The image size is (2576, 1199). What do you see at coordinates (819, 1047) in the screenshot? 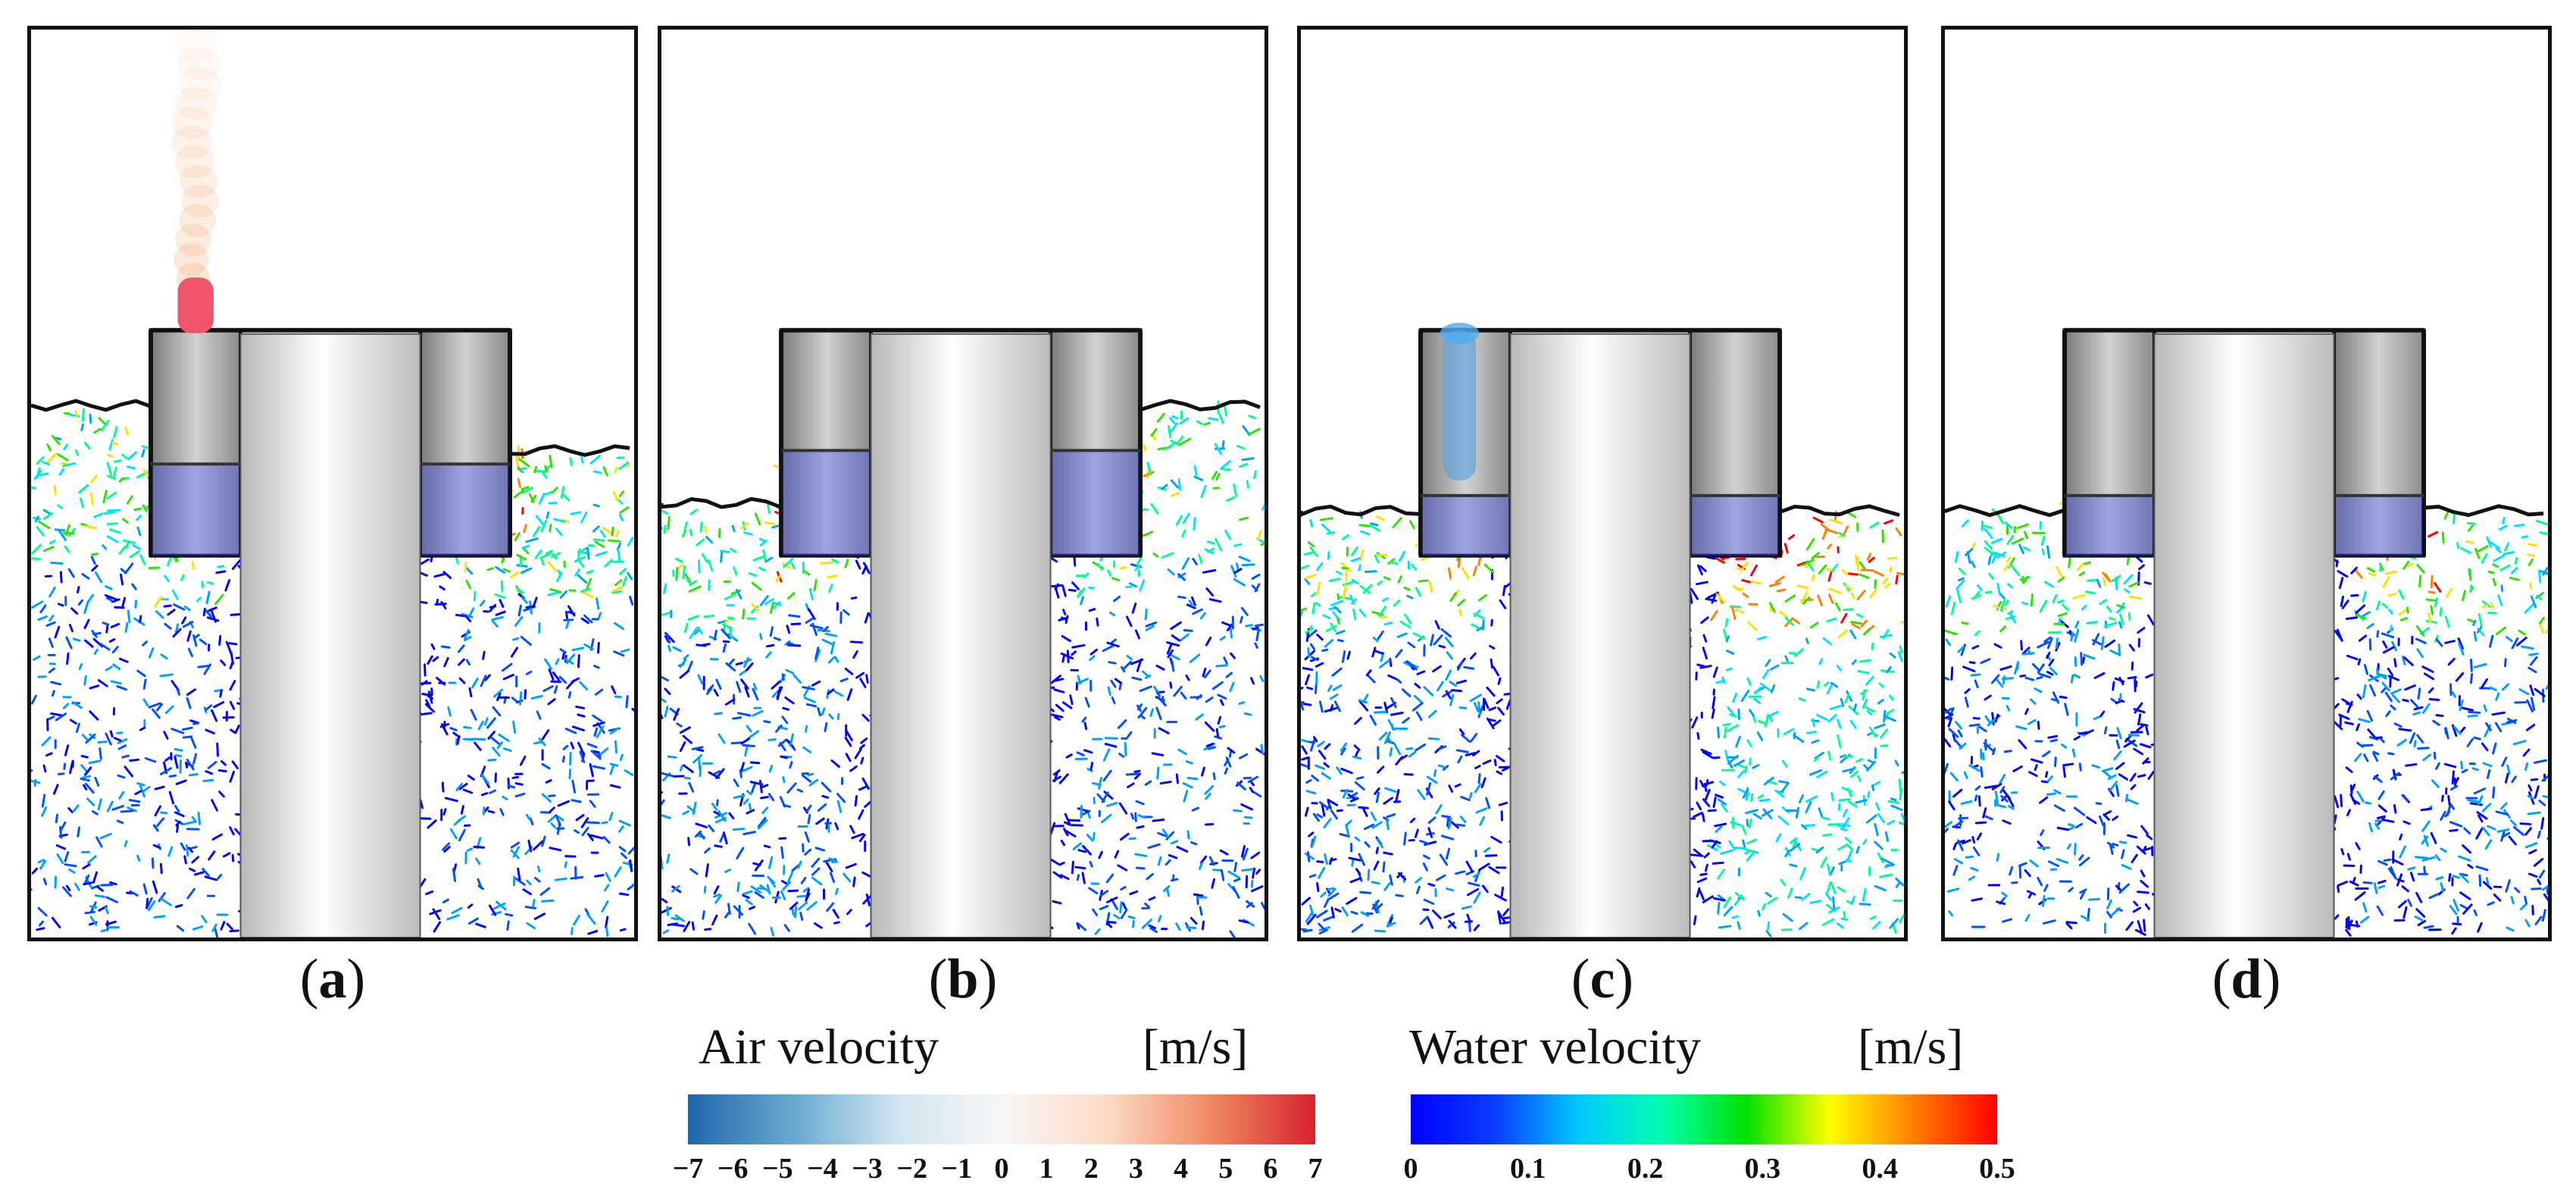
I see `air-colorbar-title: Air velocity` at bounding box center [819, 1047].